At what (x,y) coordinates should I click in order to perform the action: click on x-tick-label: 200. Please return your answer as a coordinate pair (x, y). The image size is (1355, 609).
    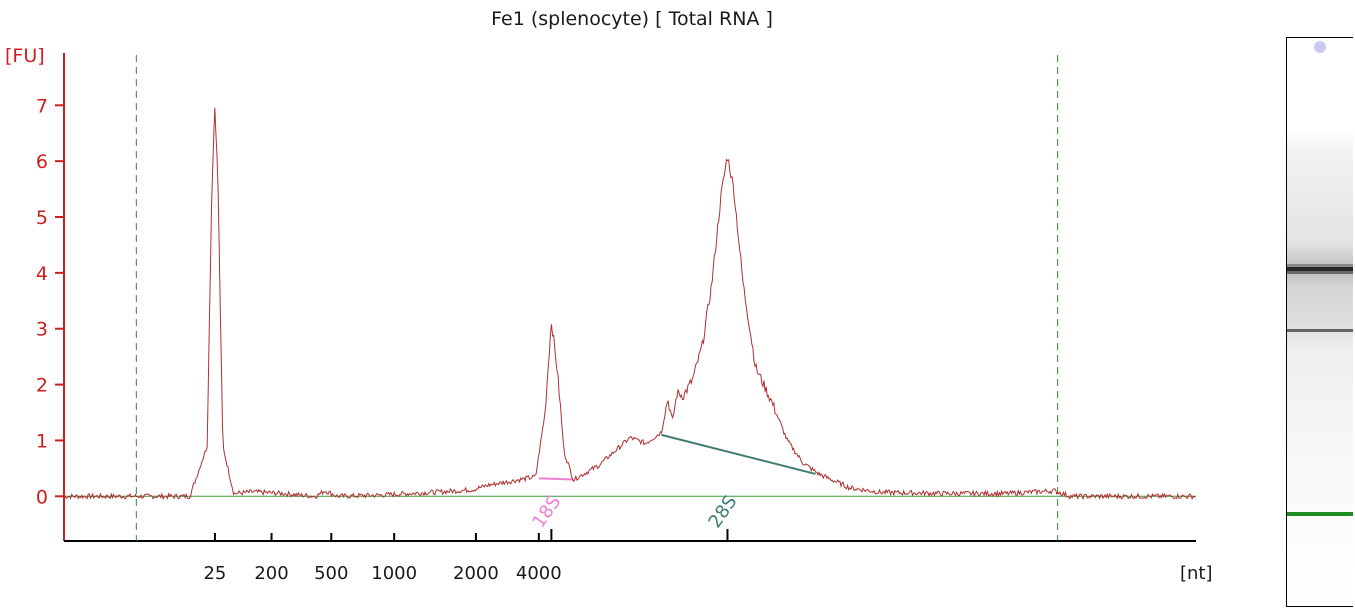
    Looking at the image, I should click on (271, 573).